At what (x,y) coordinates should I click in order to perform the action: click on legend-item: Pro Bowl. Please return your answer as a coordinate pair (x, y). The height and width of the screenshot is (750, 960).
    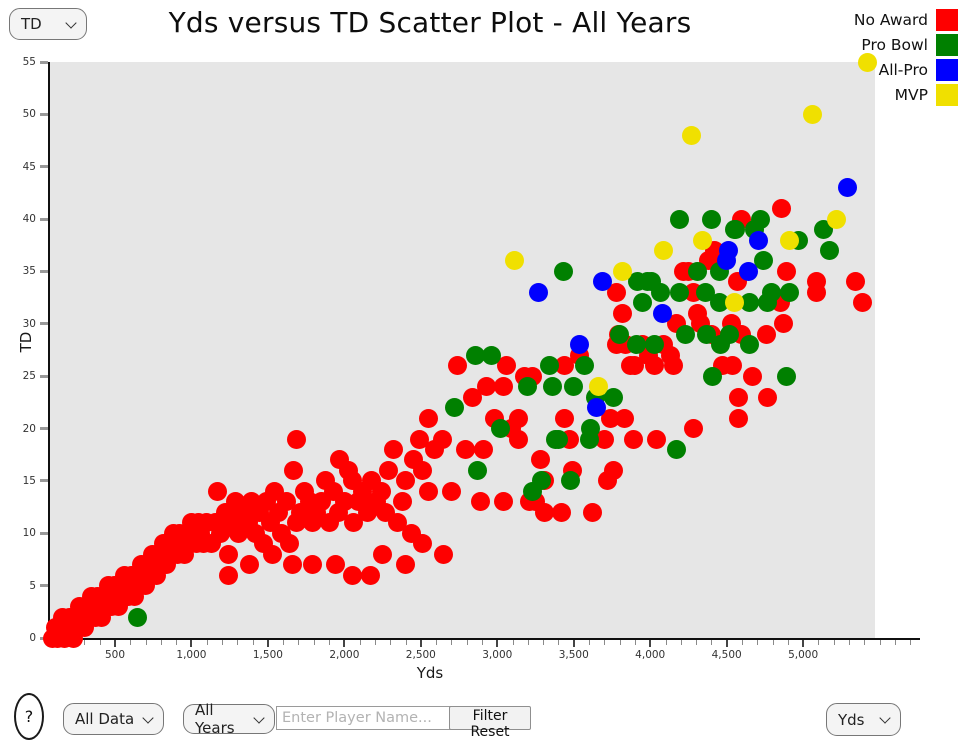
    Looking at the image, I should click on (906, 44).